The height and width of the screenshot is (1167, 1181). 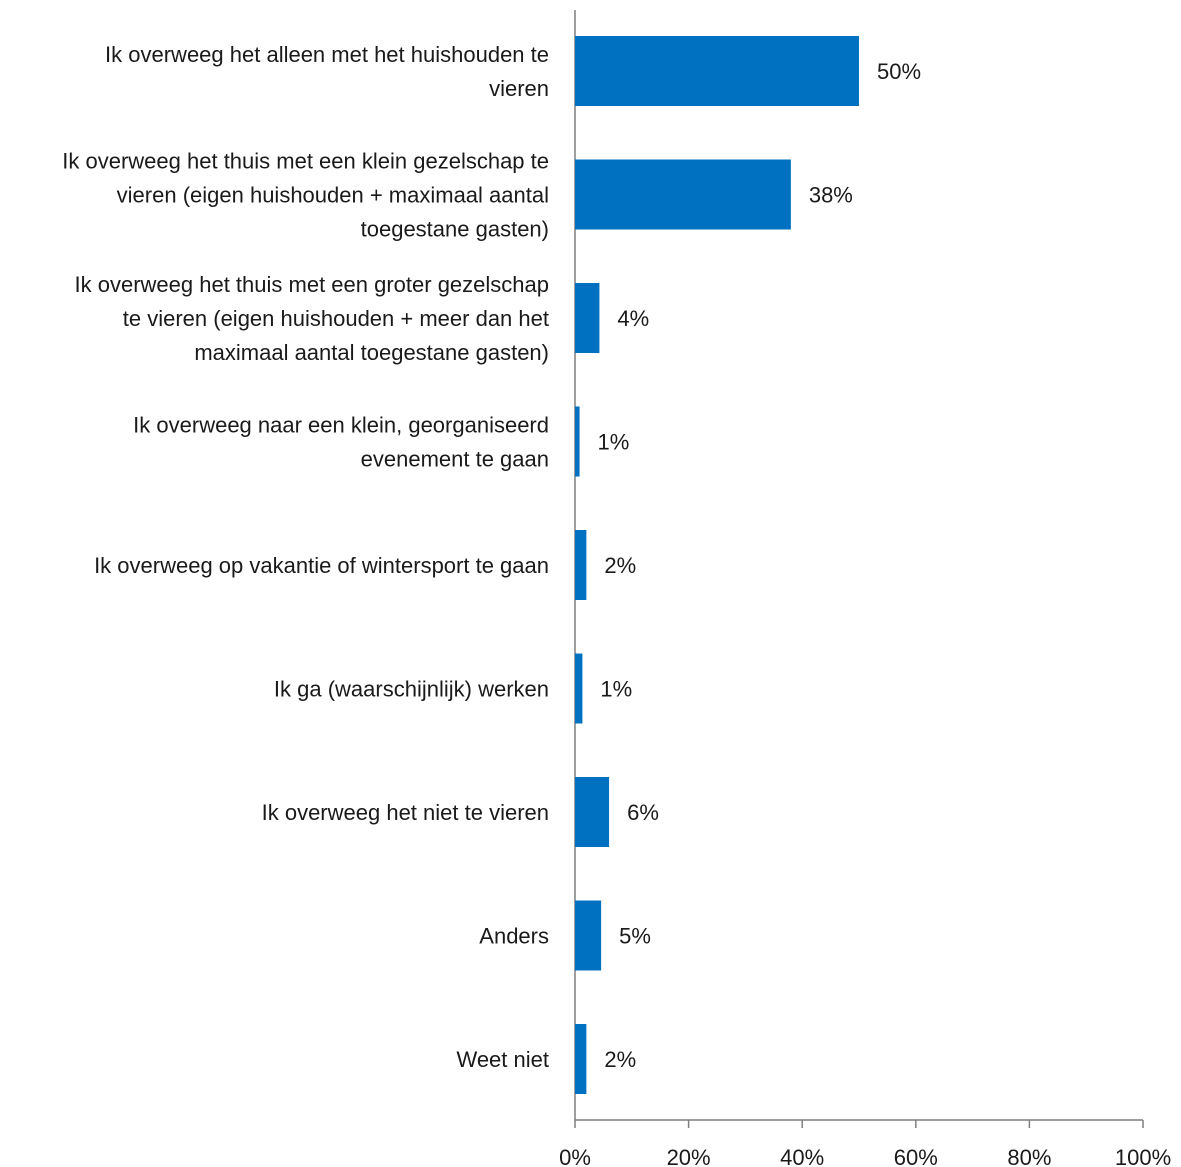 What do you see at coordinates (575, 1156) in the screenshot?
I see `x-tick-label: 0%` at bounding box center [575, 1156].